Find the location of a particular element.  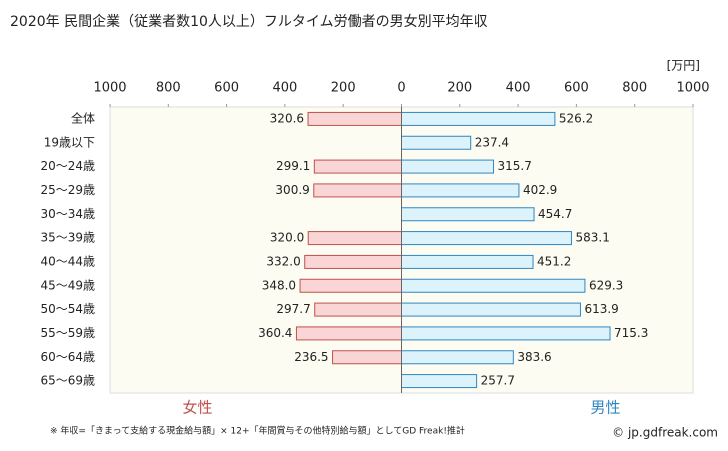

value-label: 236.5 is located at coordinates (311, 357).